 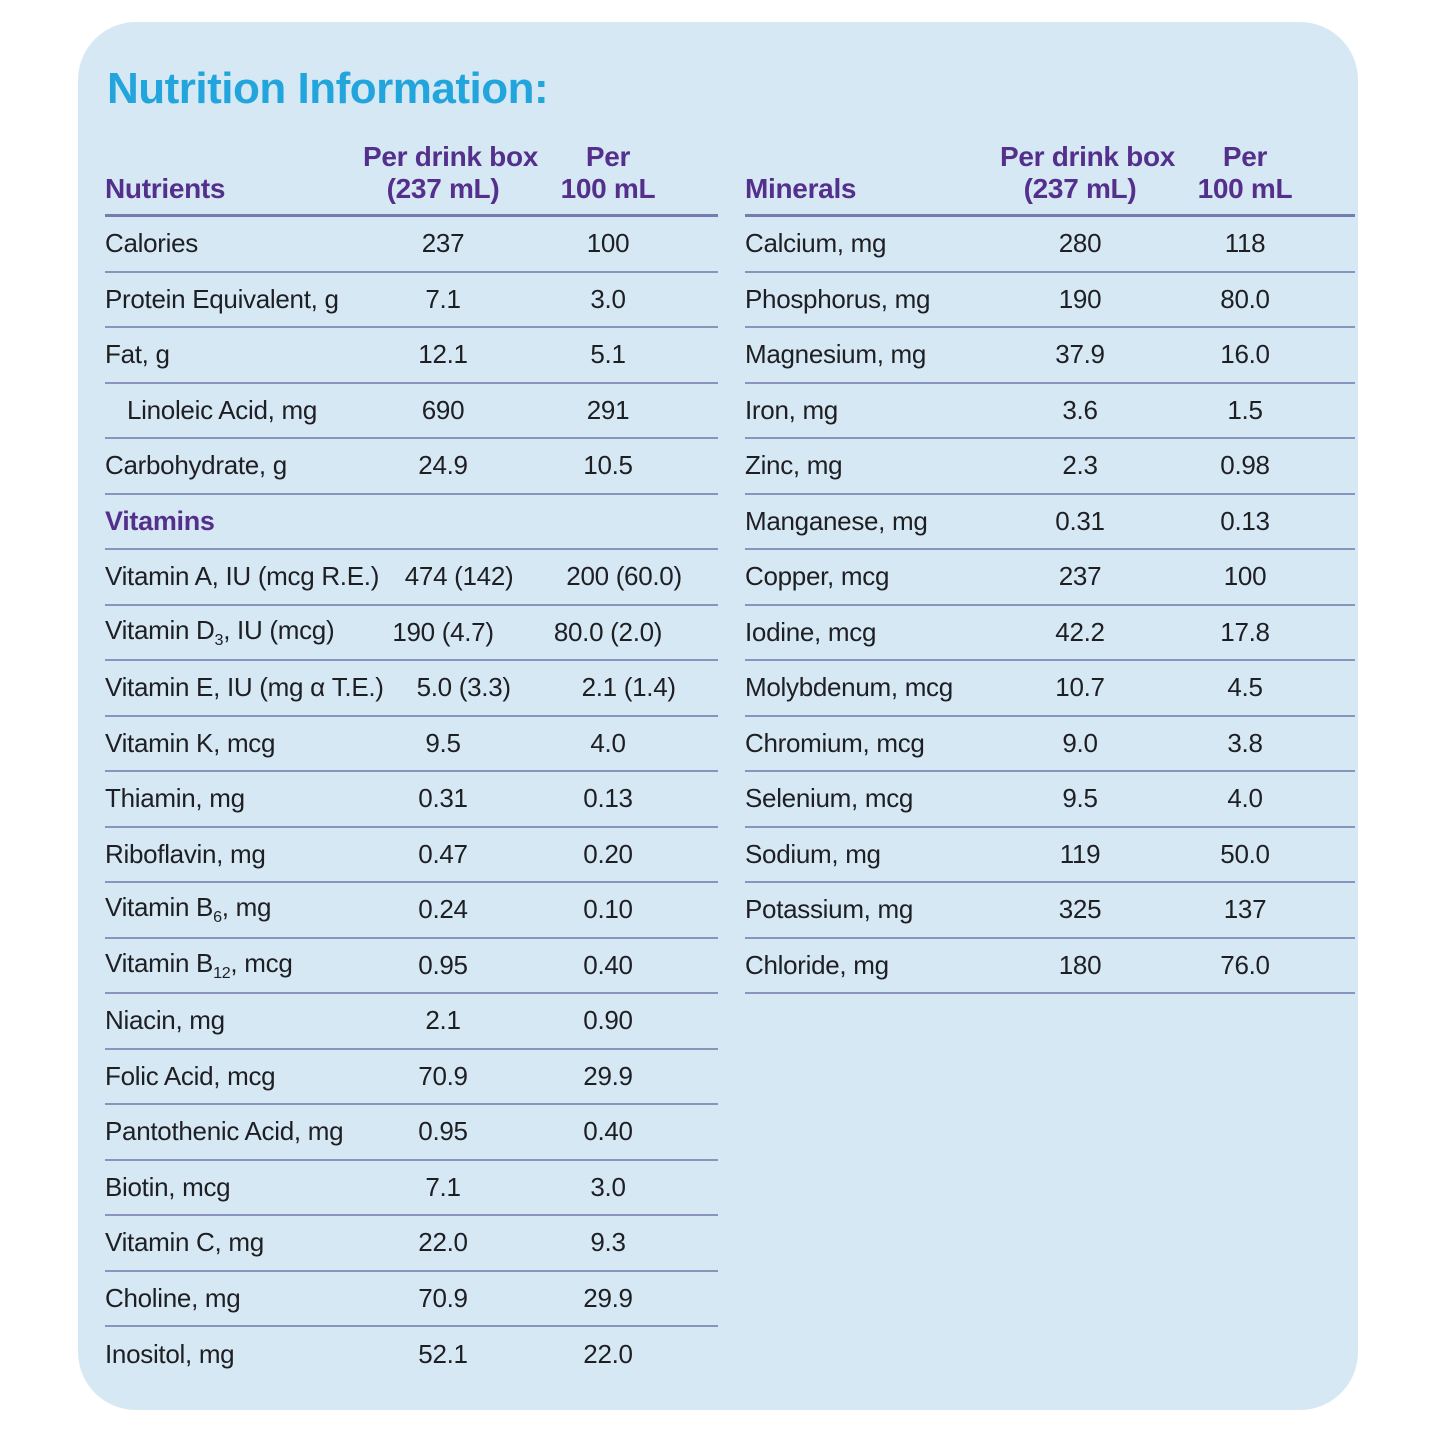 I want to click on row-label: Calcium, mg, so click(x=872, y=243).